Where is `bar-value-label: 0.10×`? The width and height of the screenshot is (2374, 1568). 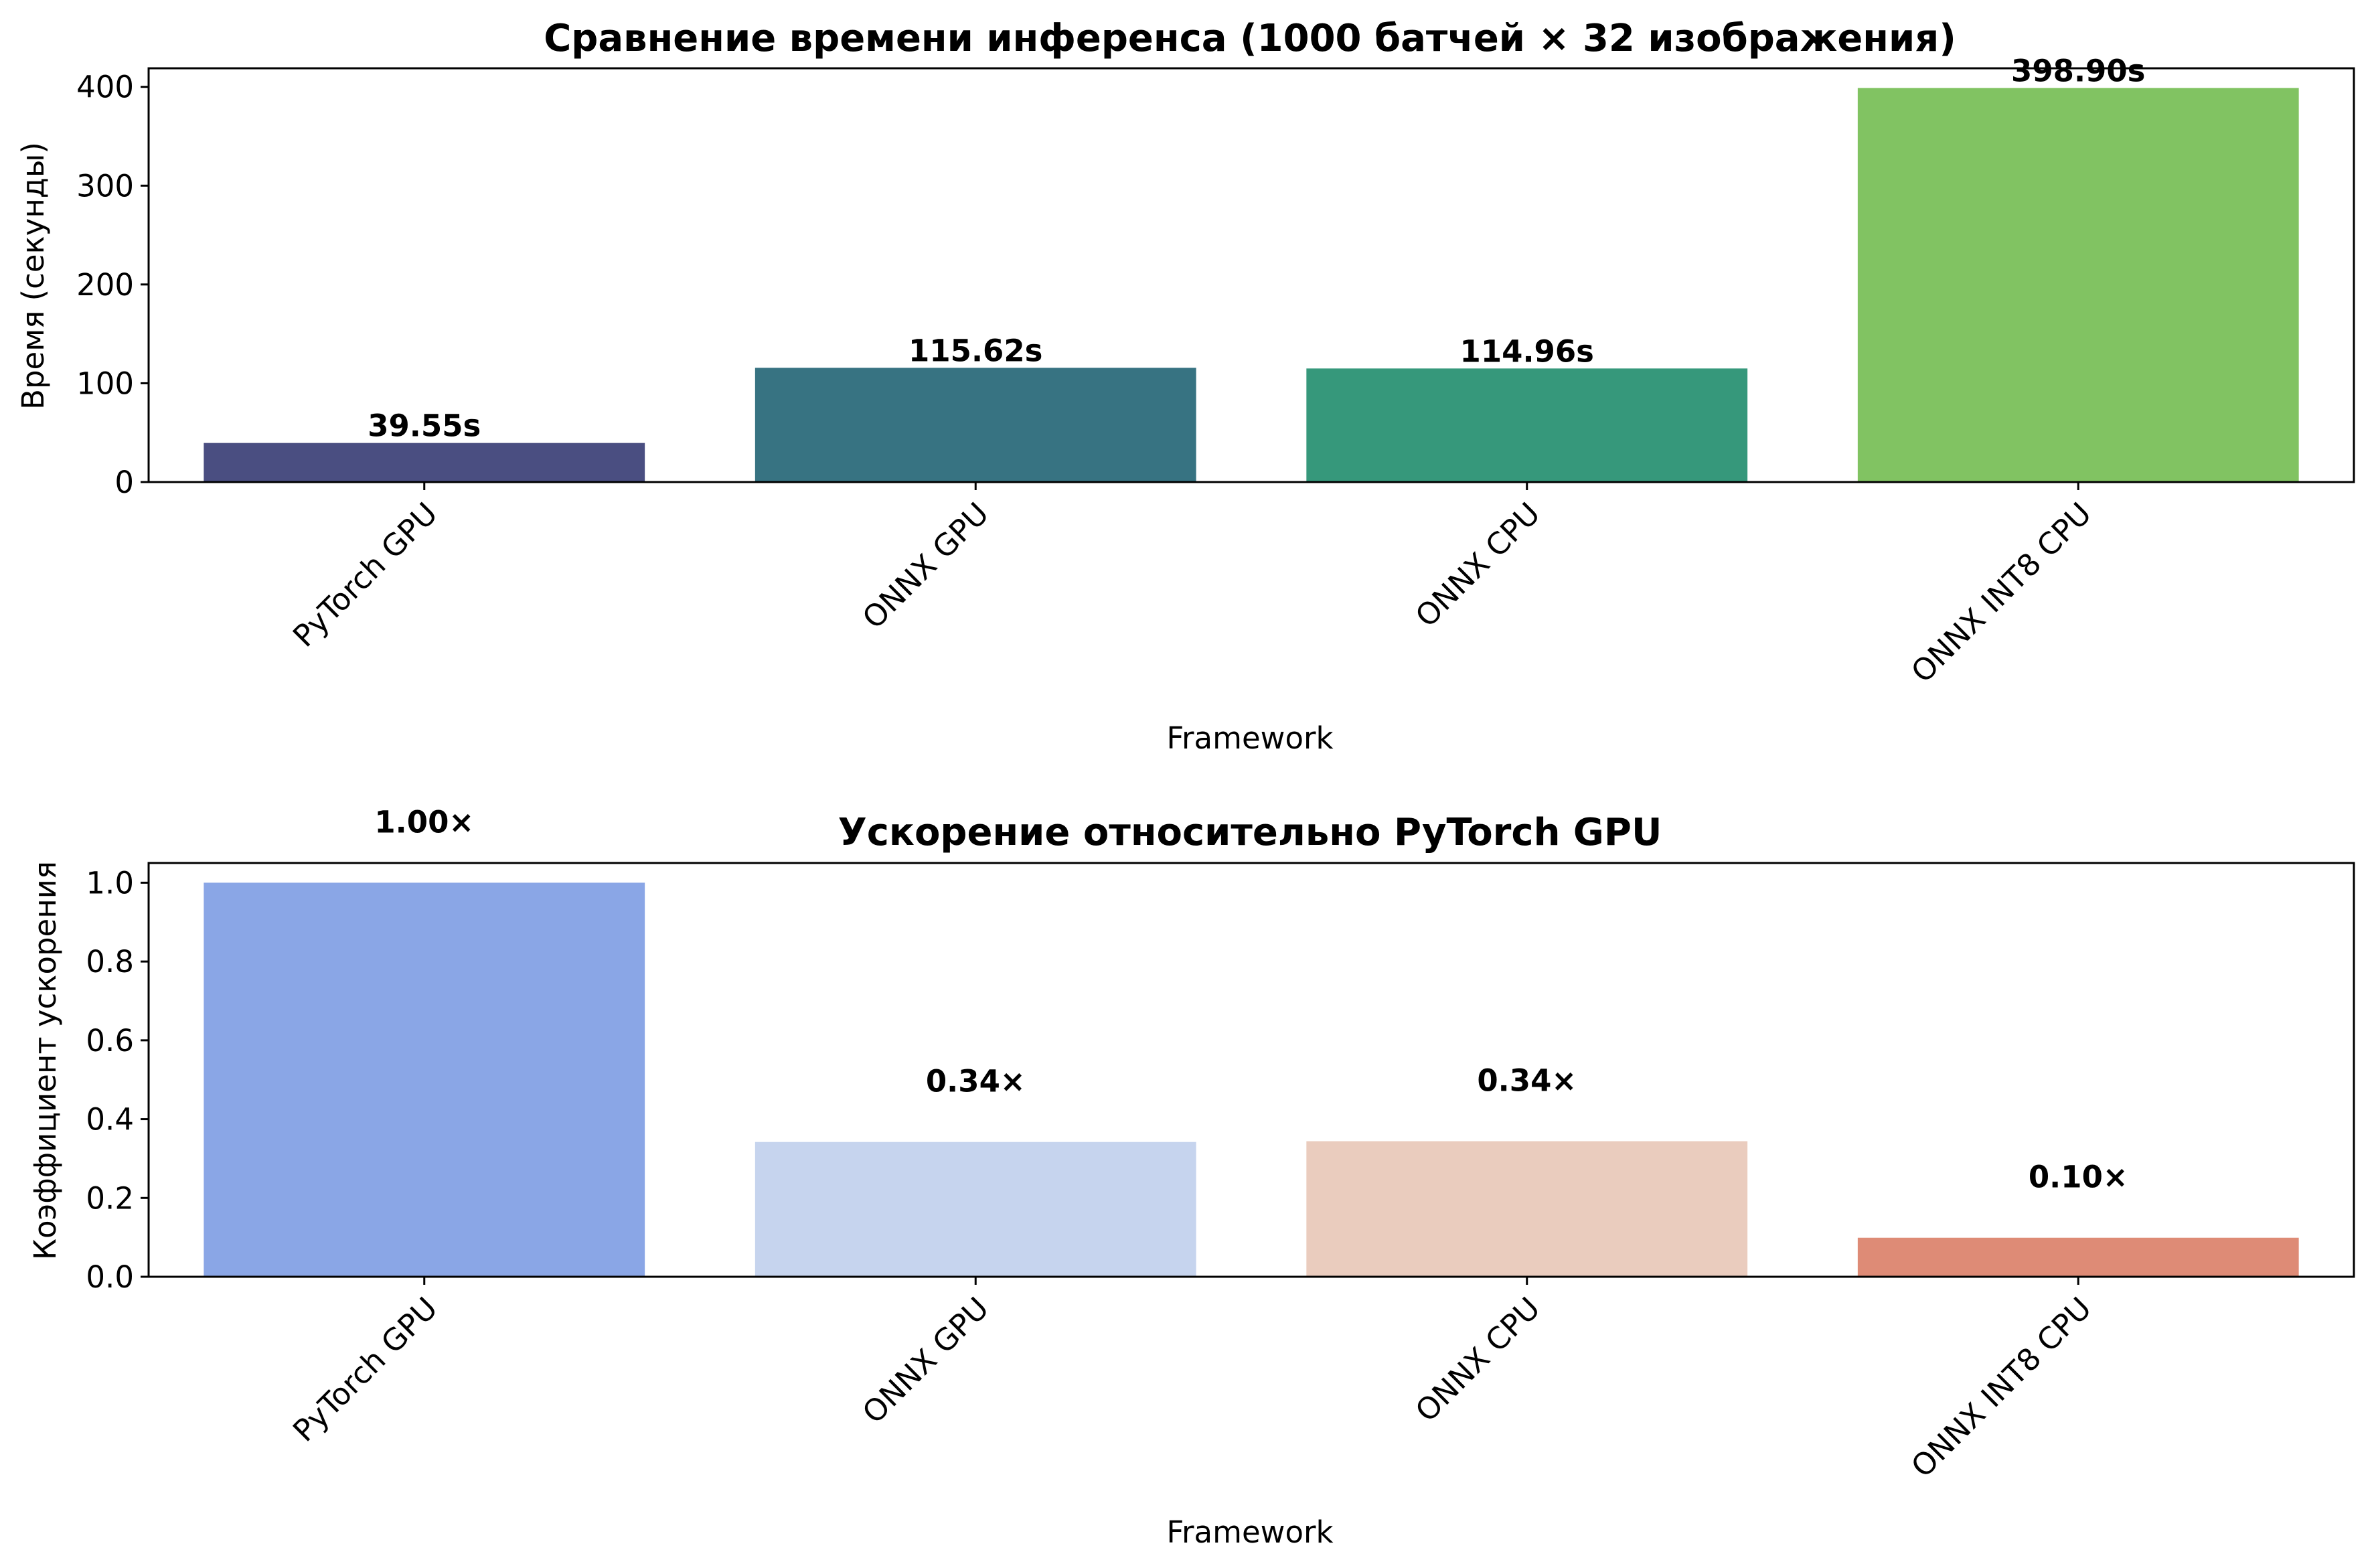
bar-value-label: 0.10× is located at coordinates (2078, 1177).